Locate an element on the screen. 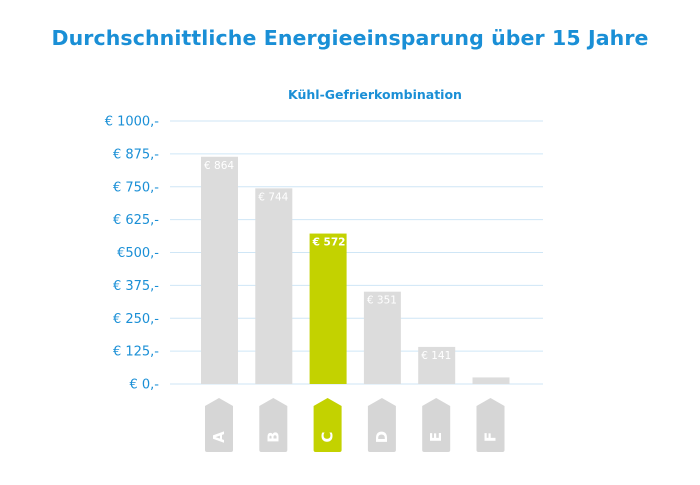 This screenshot has height=485, width=700. bar-e is located at coordinates (437, 365).